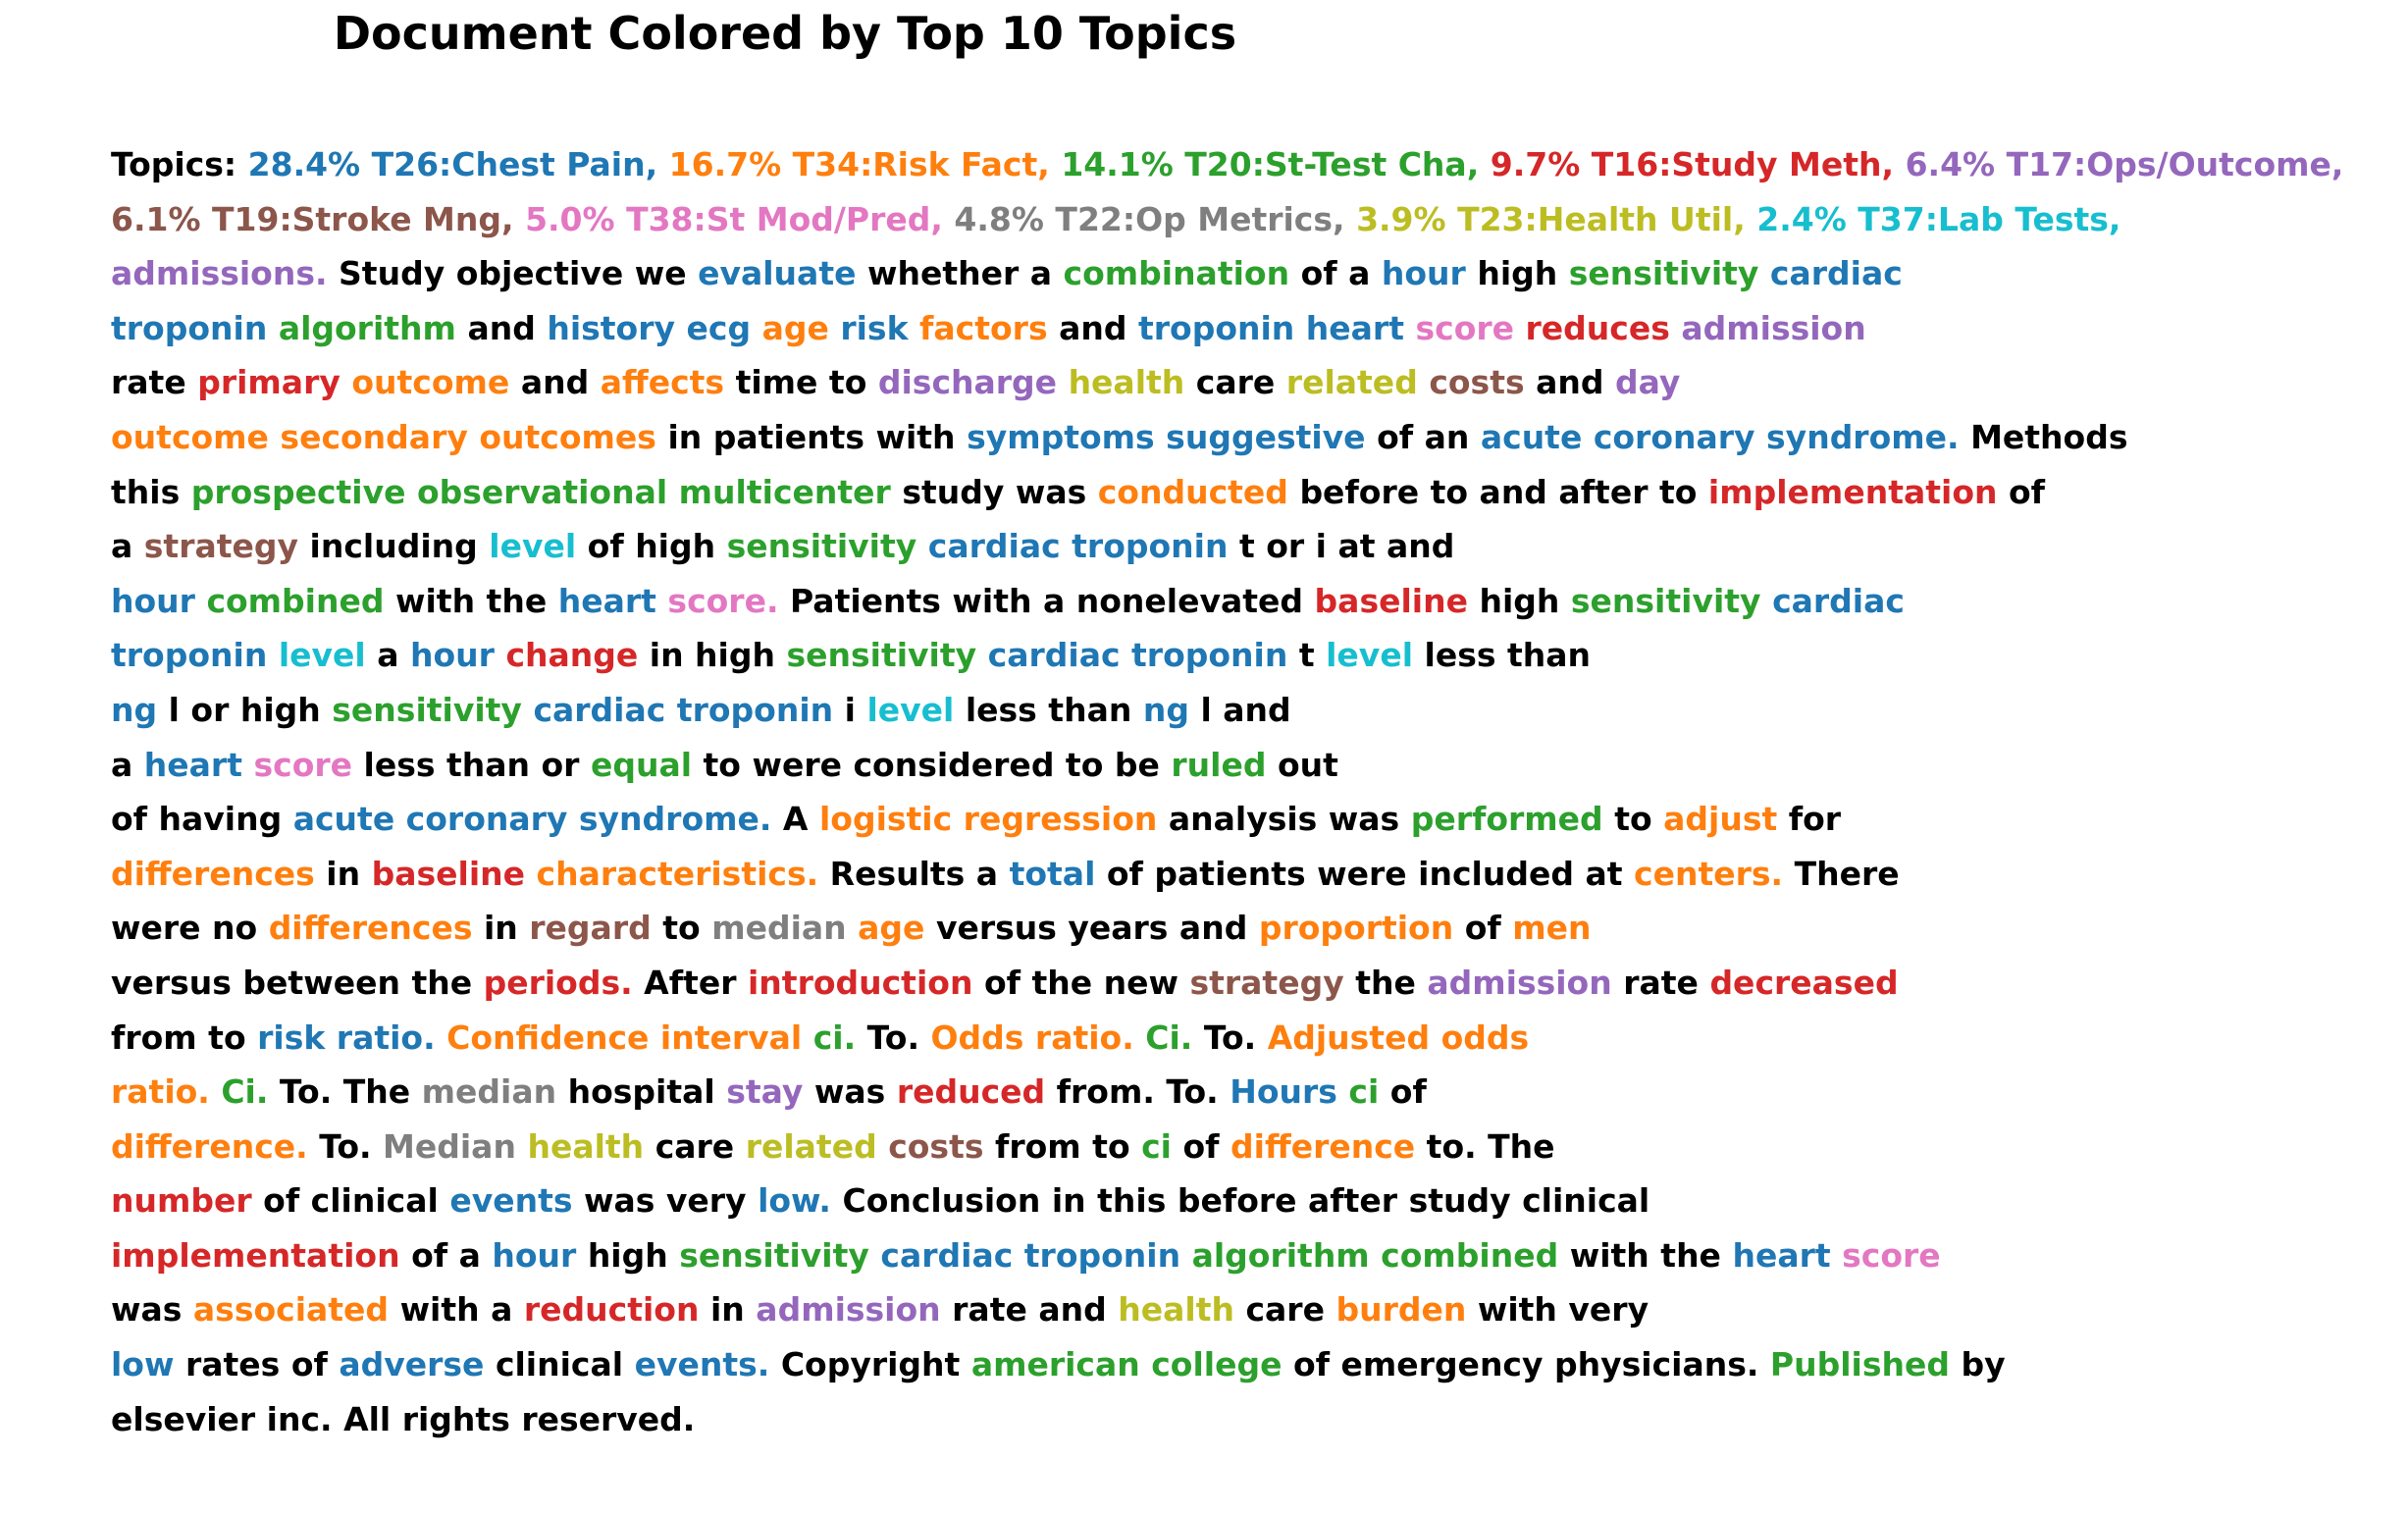 This screenshot has height=1513, width=2408. I want to click on topic-word-t26: acute coronary syndrome., so click(532, 820).